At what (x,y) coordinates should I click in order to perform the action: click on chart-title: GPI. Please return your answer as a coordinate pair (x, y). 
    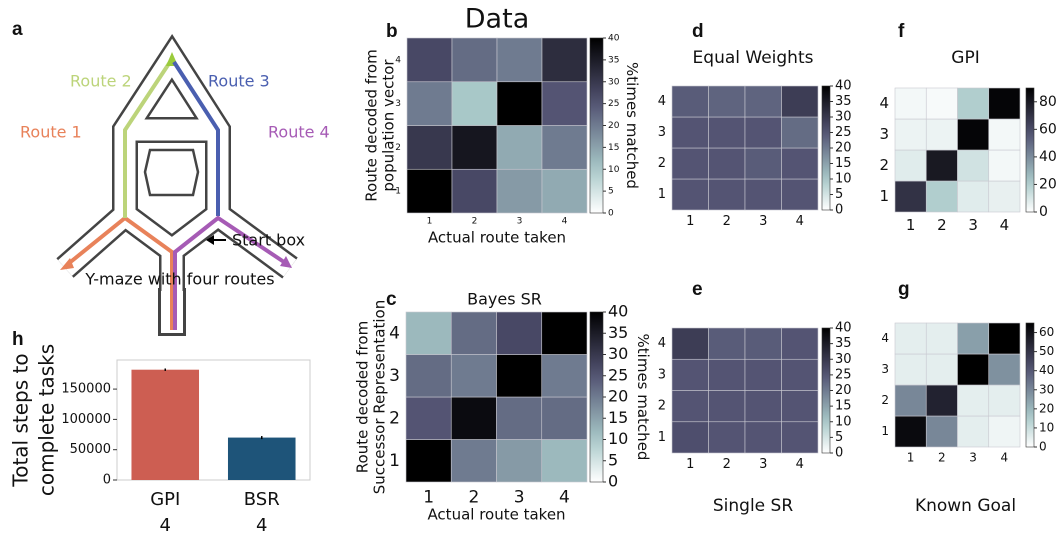
    Looking at the image, I should click on (965, 58).